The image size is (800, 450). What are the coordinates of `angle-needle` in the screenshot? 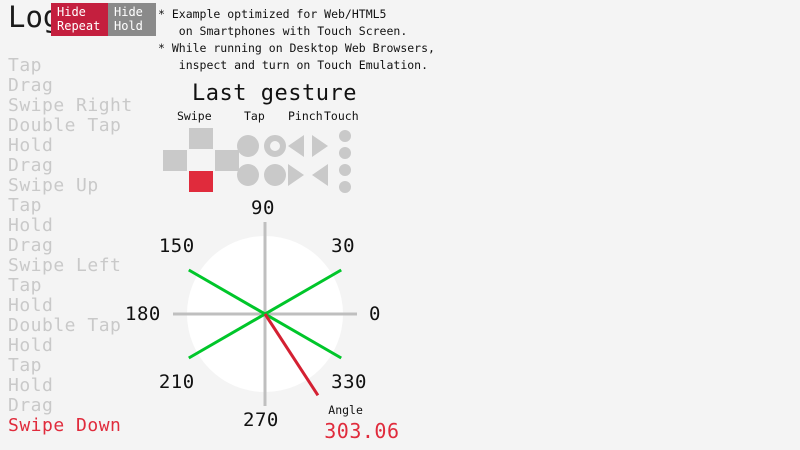 It's located at (291, 355).